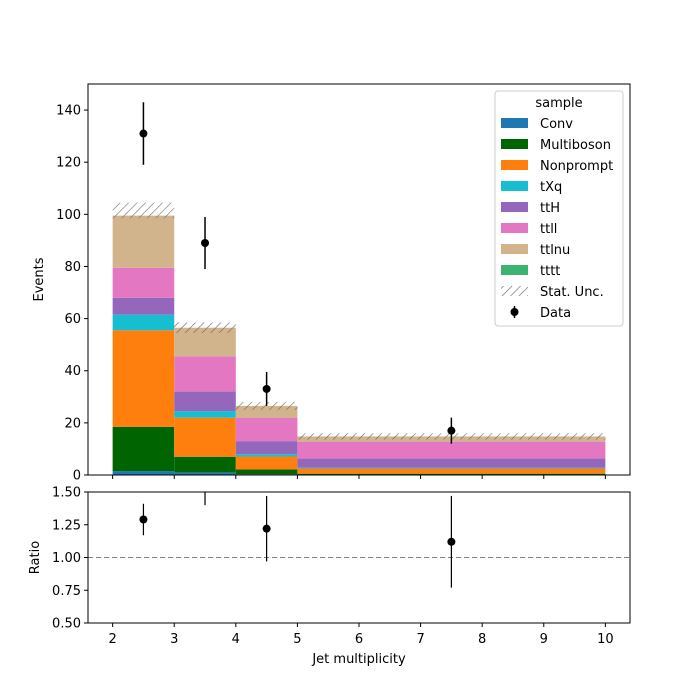 The width and height of the screenshot is (700, 700). I want to click on ratio-y-tick-label: 1.50, so click(66, 493).